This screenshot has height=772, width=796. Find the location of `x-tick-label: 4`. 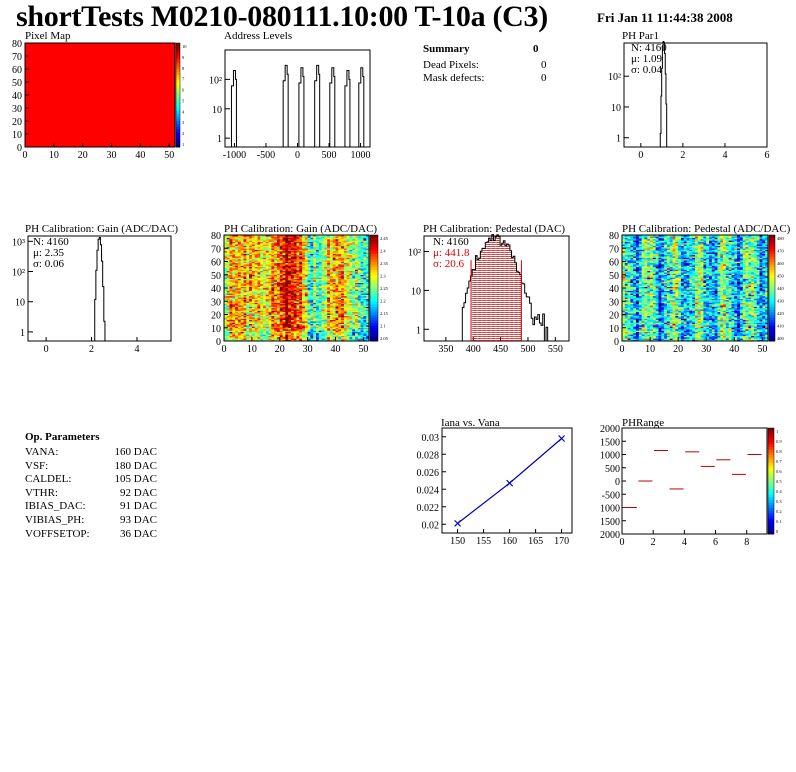

x-tick-label: 4 is located at coordinates (724, 155).